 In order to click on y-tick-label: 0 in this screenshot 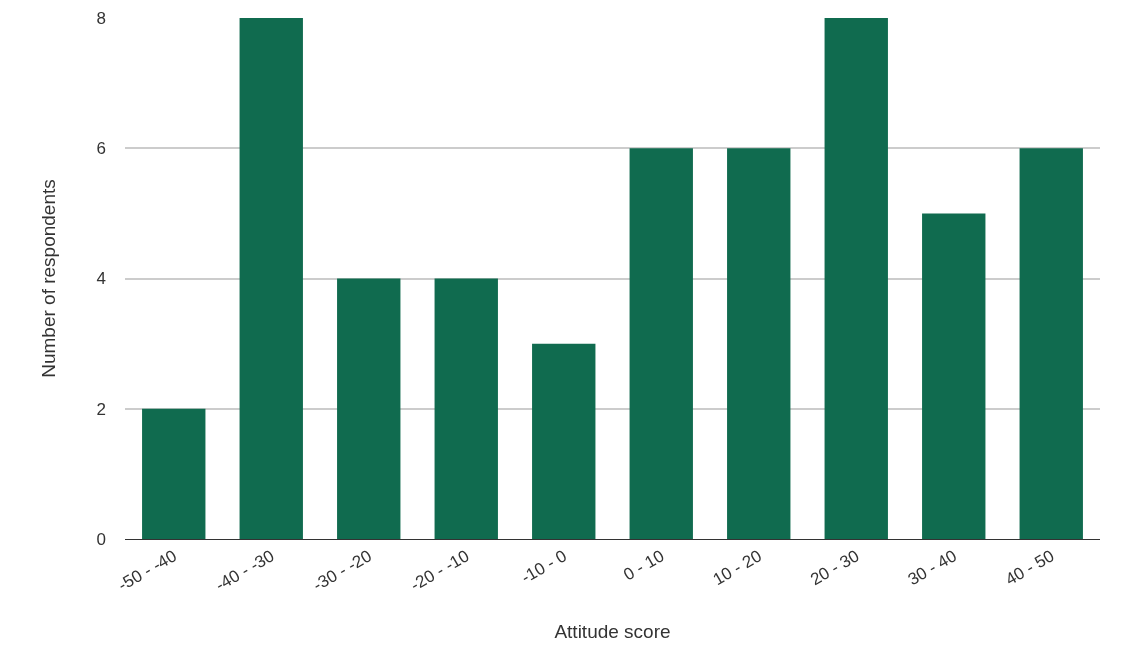, I will do `click(101, 539)`.